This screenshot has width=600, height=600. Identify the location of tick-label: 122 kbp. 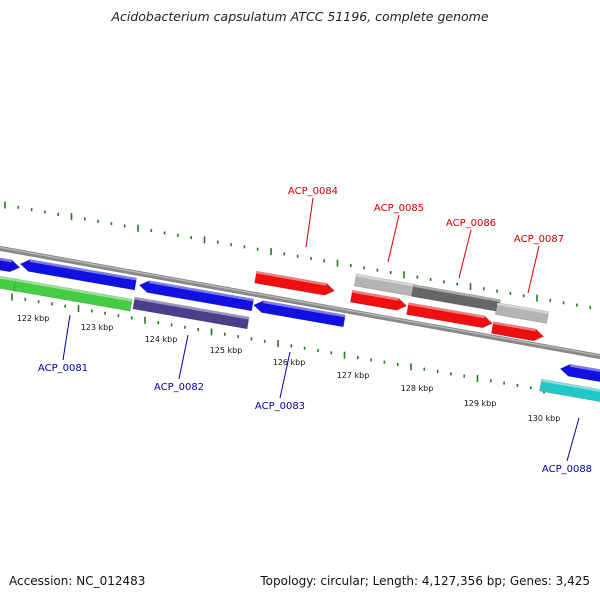
(33, 318).